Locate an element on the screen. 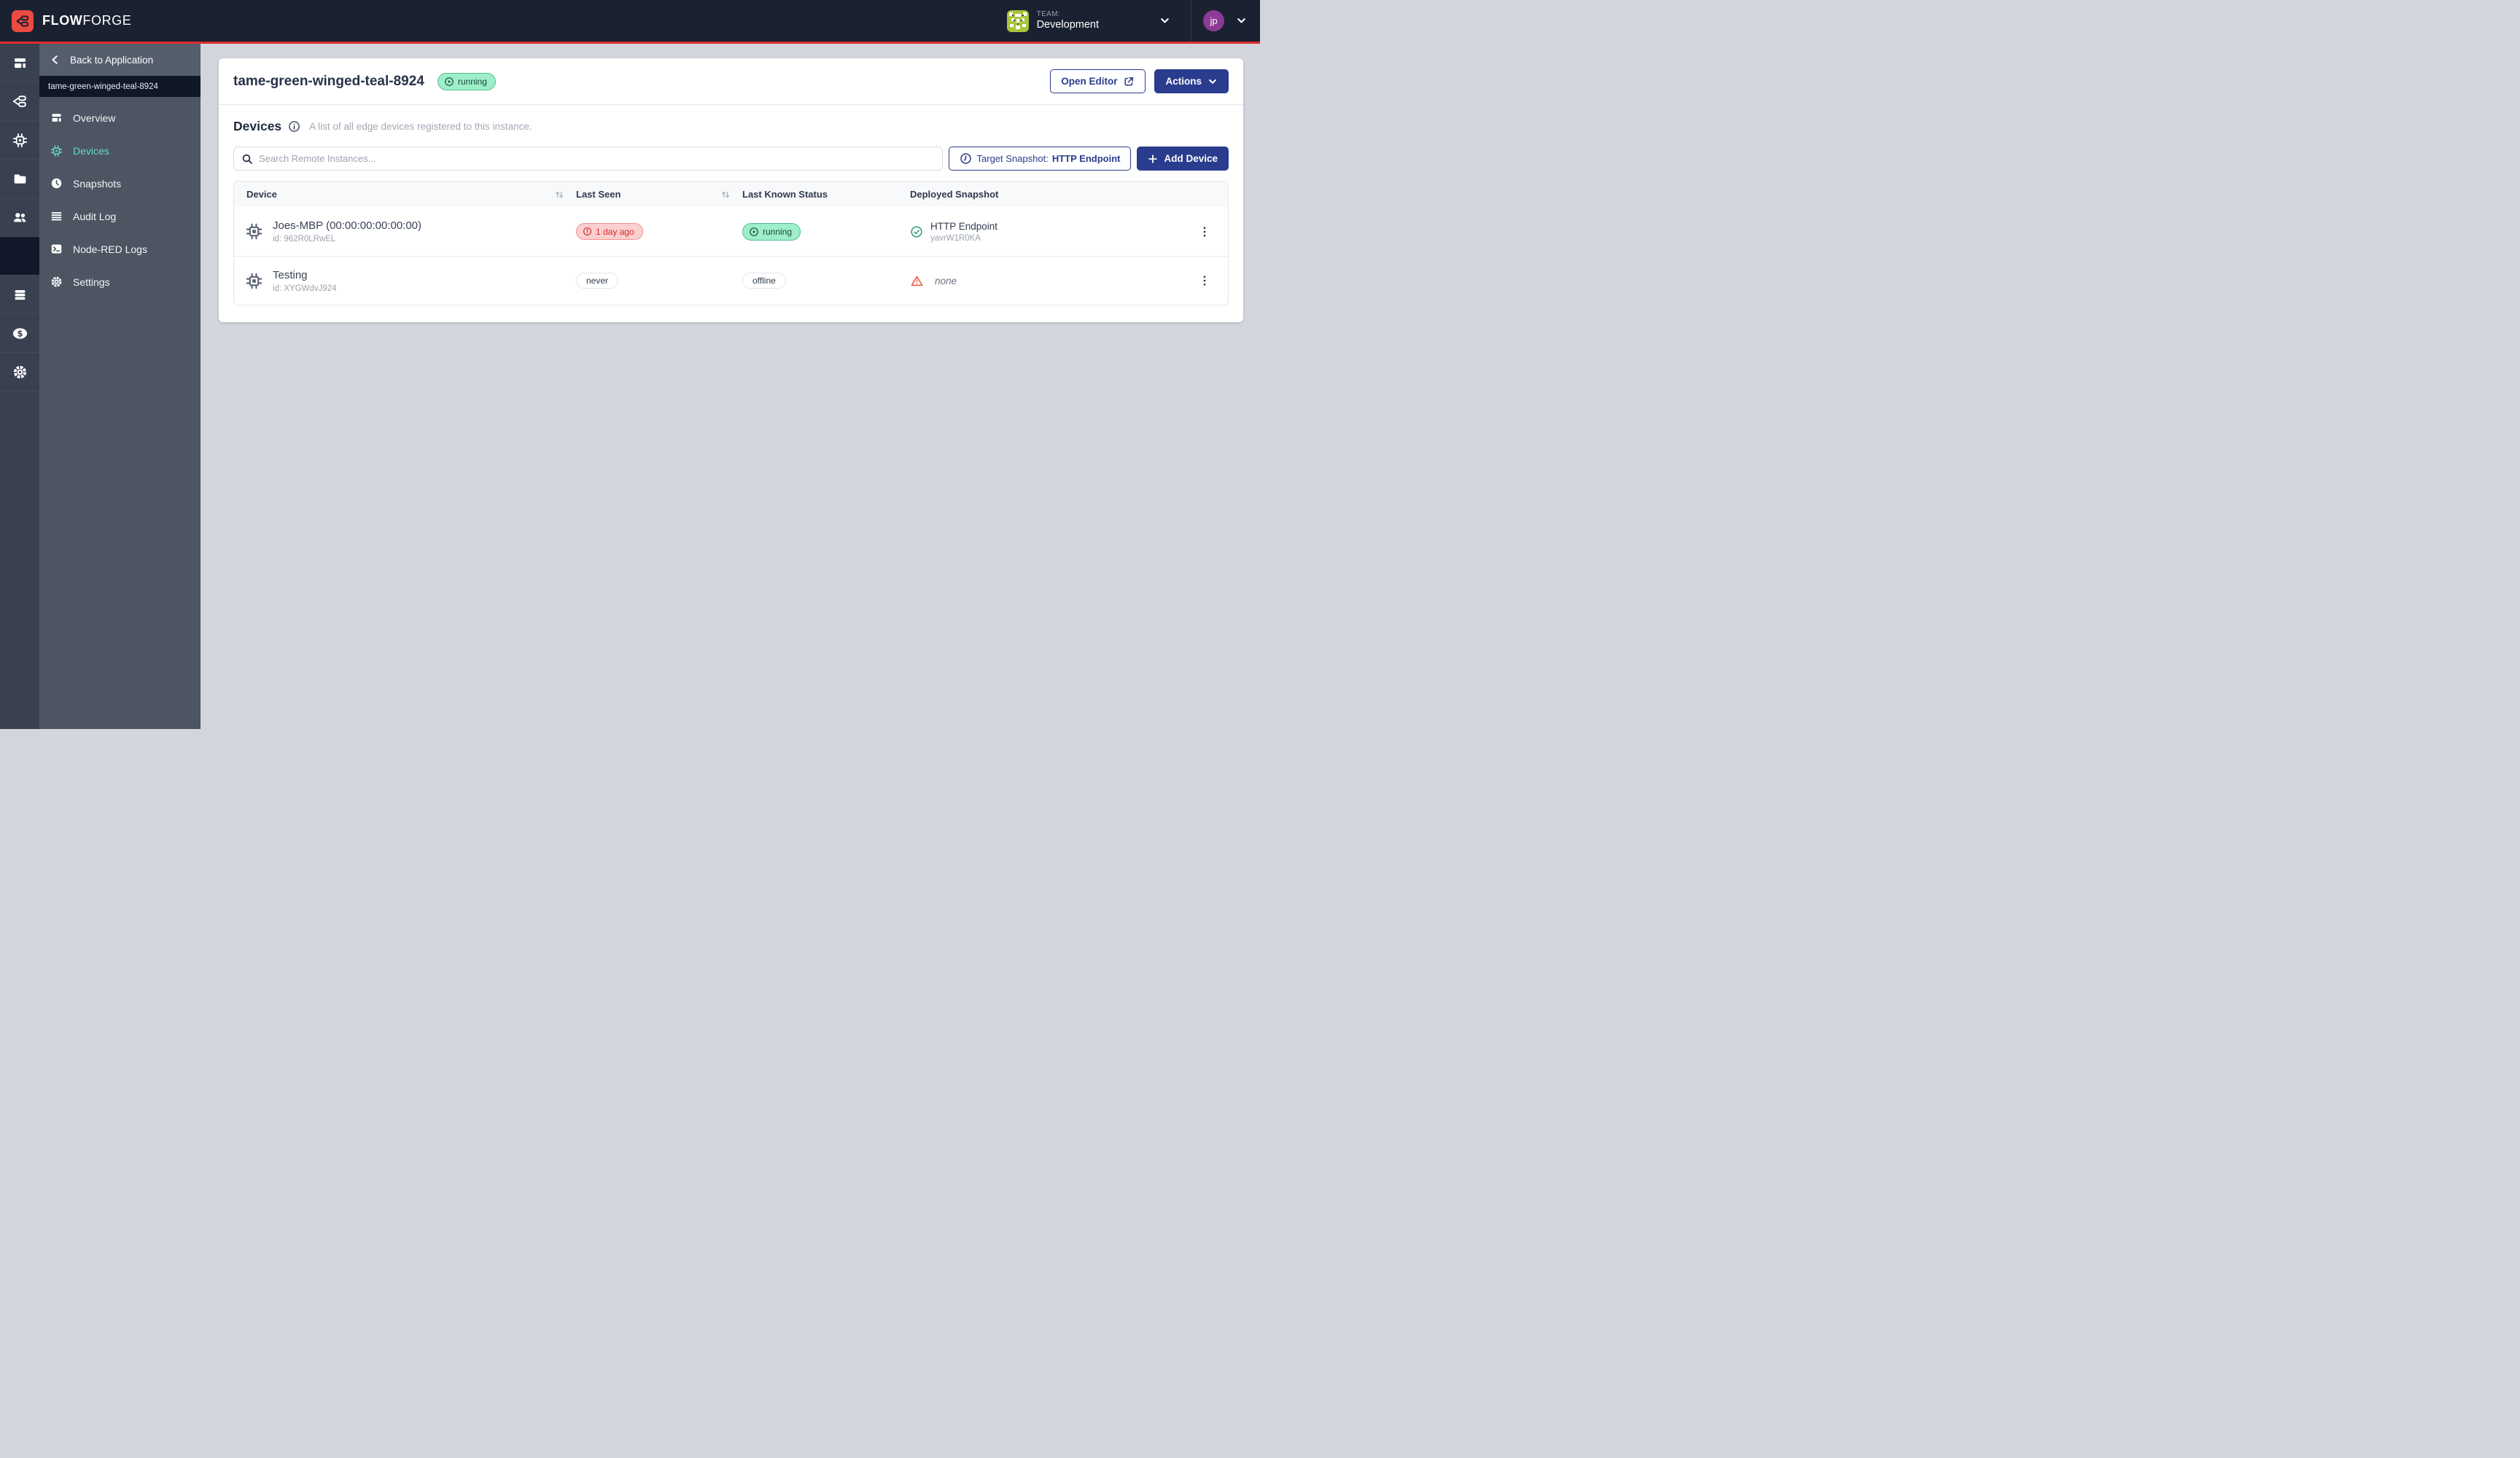 The height and width of the screenshot is (1458, 2520). device-name: Testing is located at coordinates (290, 274).